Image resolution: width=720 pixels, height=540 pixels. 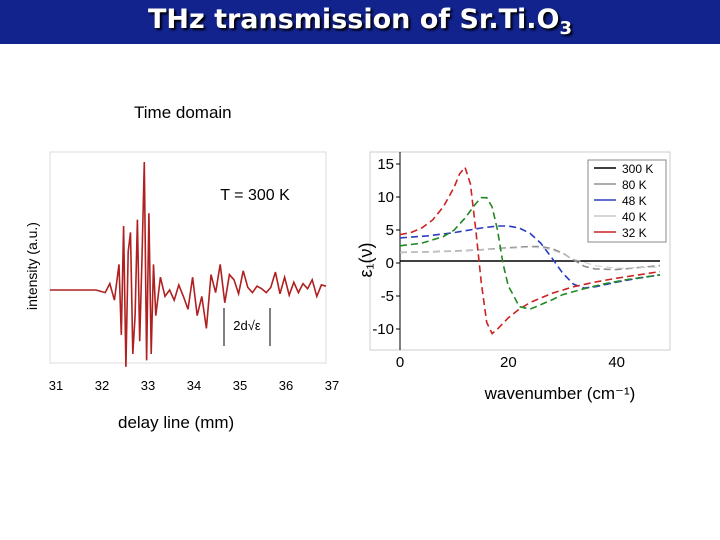 What do you see at coordinates (102, 385) in the screenshot?
I see `x-tick-label-32: 32` at bounding box center [102, 385].